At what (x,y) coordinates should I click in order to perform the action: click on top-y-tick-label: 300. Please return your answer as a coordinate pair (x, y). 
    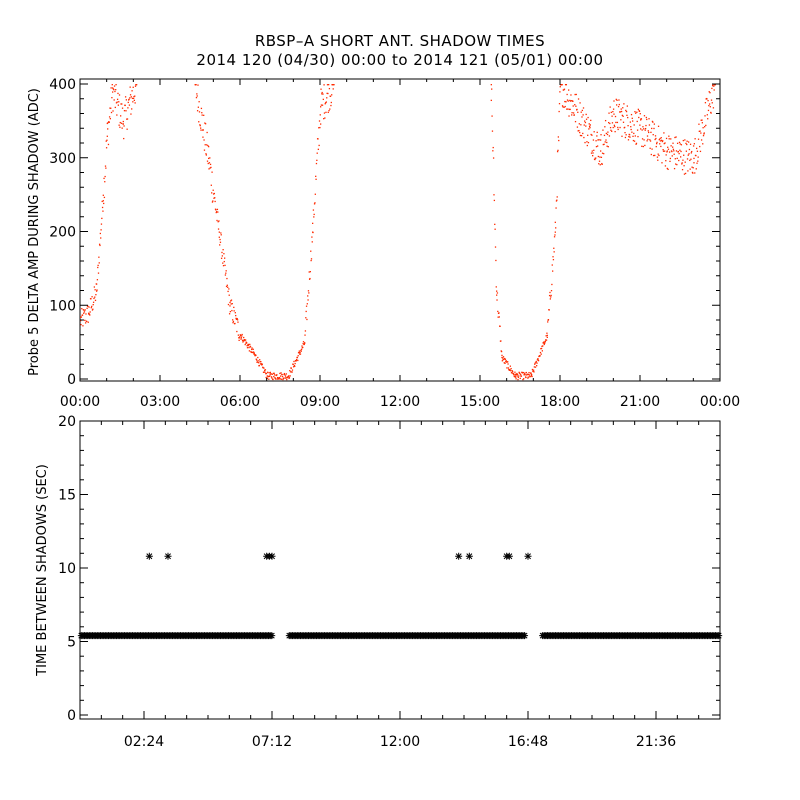
    Looking at the image, I should click on (62, 159).